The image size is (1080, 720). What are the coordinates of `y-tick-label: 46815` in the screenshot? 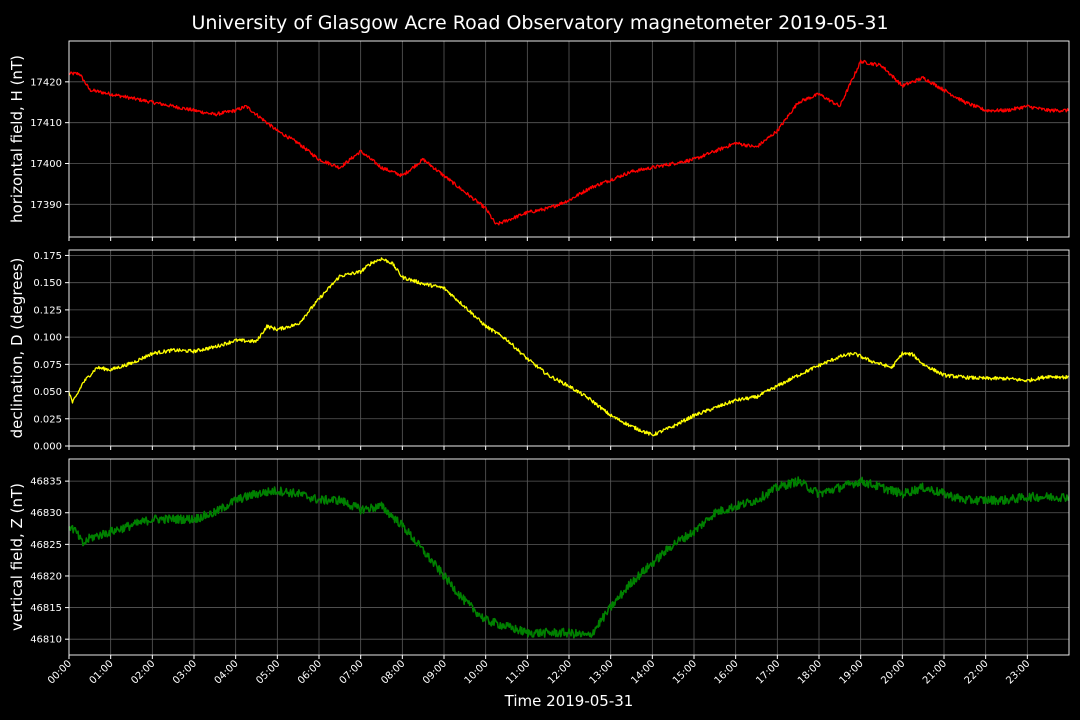 It's located at (46, 608).